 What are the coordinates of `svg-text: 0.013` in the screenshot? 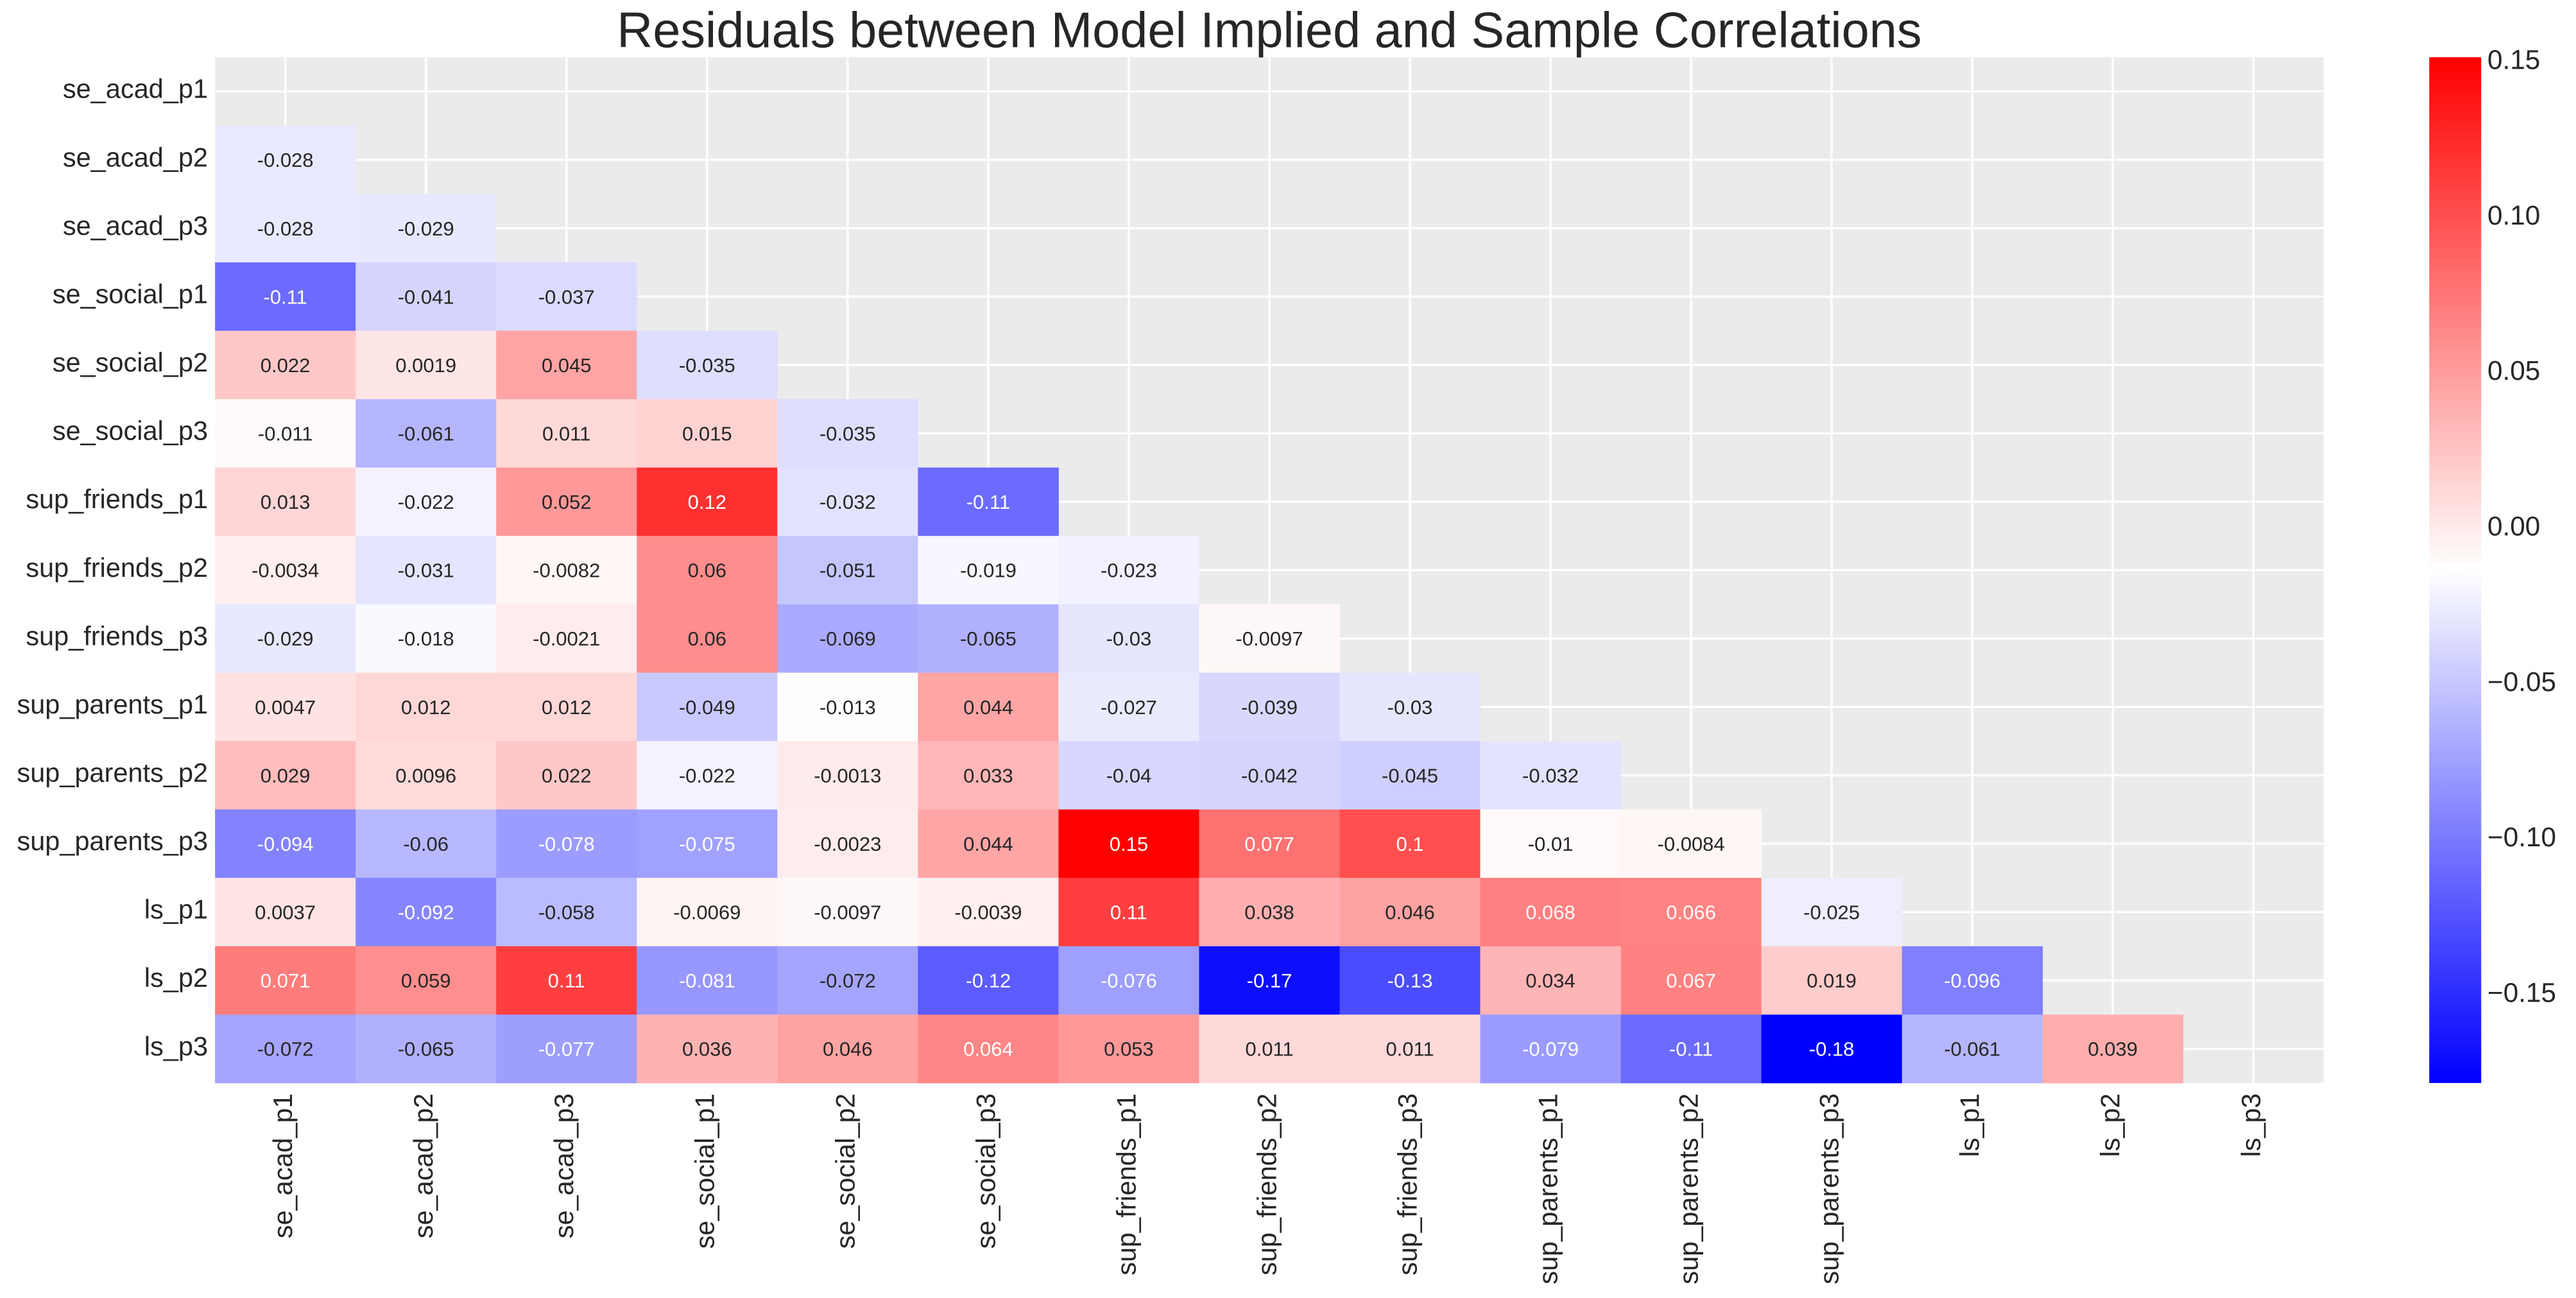 It's located at (286, 502).